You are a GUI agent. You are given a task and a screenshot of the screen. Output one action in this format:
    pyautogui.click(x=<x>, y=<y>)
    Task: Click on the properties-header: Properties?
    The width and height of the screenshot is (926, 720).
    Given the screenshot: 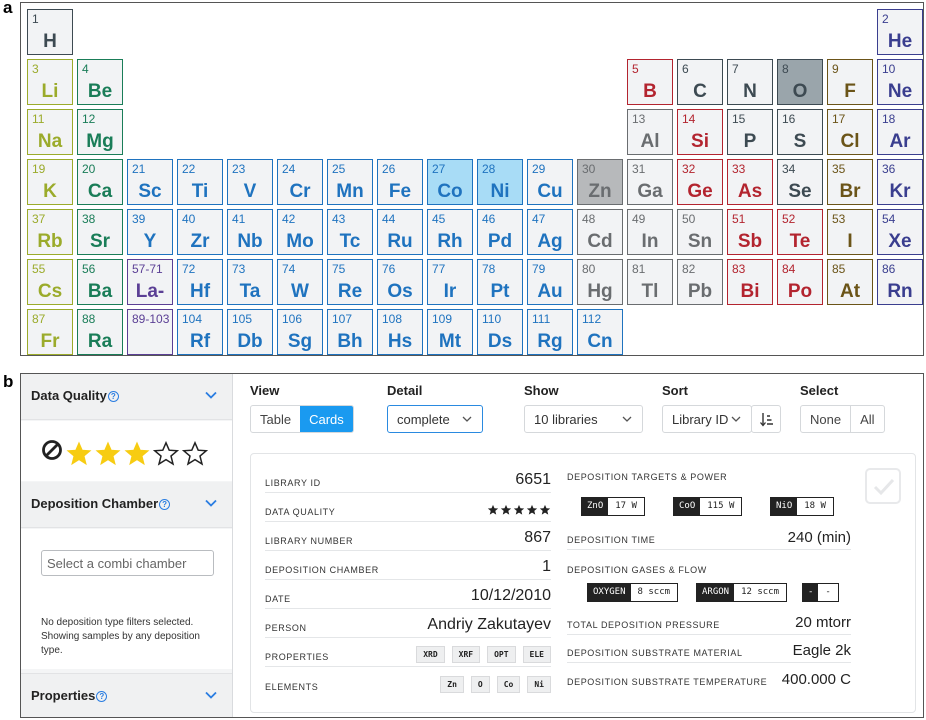 What is the action you would take?
    pyautogui.click(x=126, y=695)
    